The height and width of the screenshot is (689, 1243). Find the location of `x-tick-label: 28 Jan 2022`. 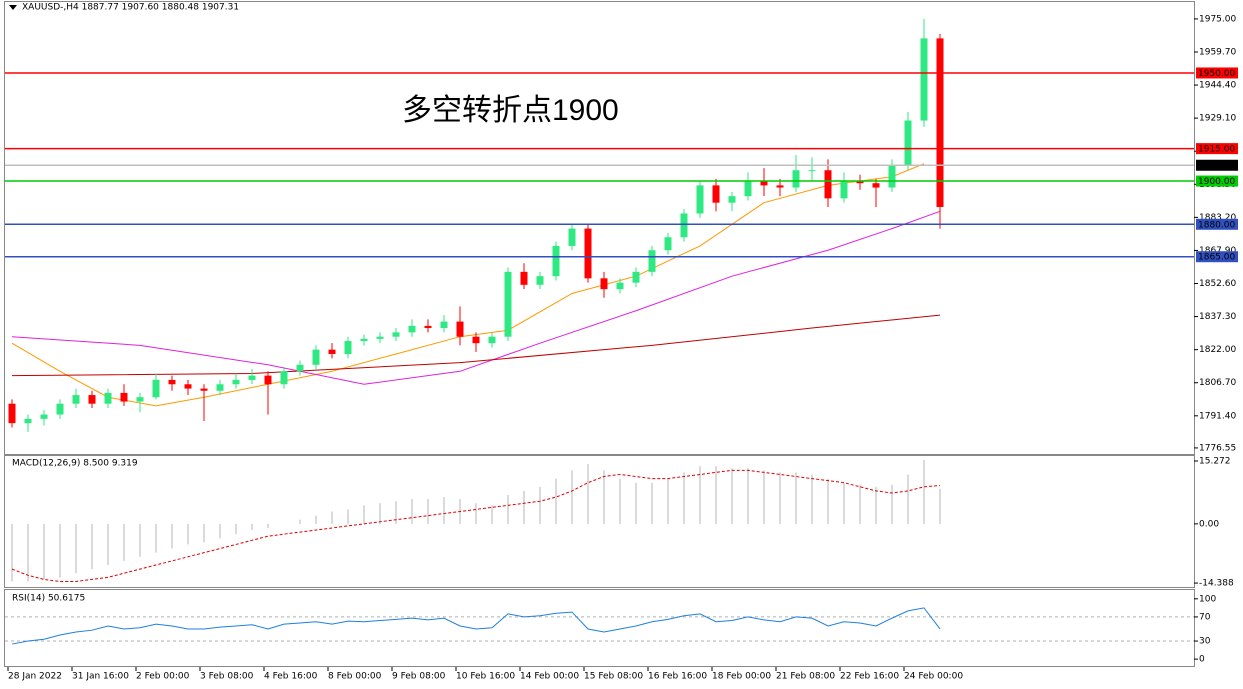

x-tick-label: 28 Jan 2022 is located at coordinates (35, 677).